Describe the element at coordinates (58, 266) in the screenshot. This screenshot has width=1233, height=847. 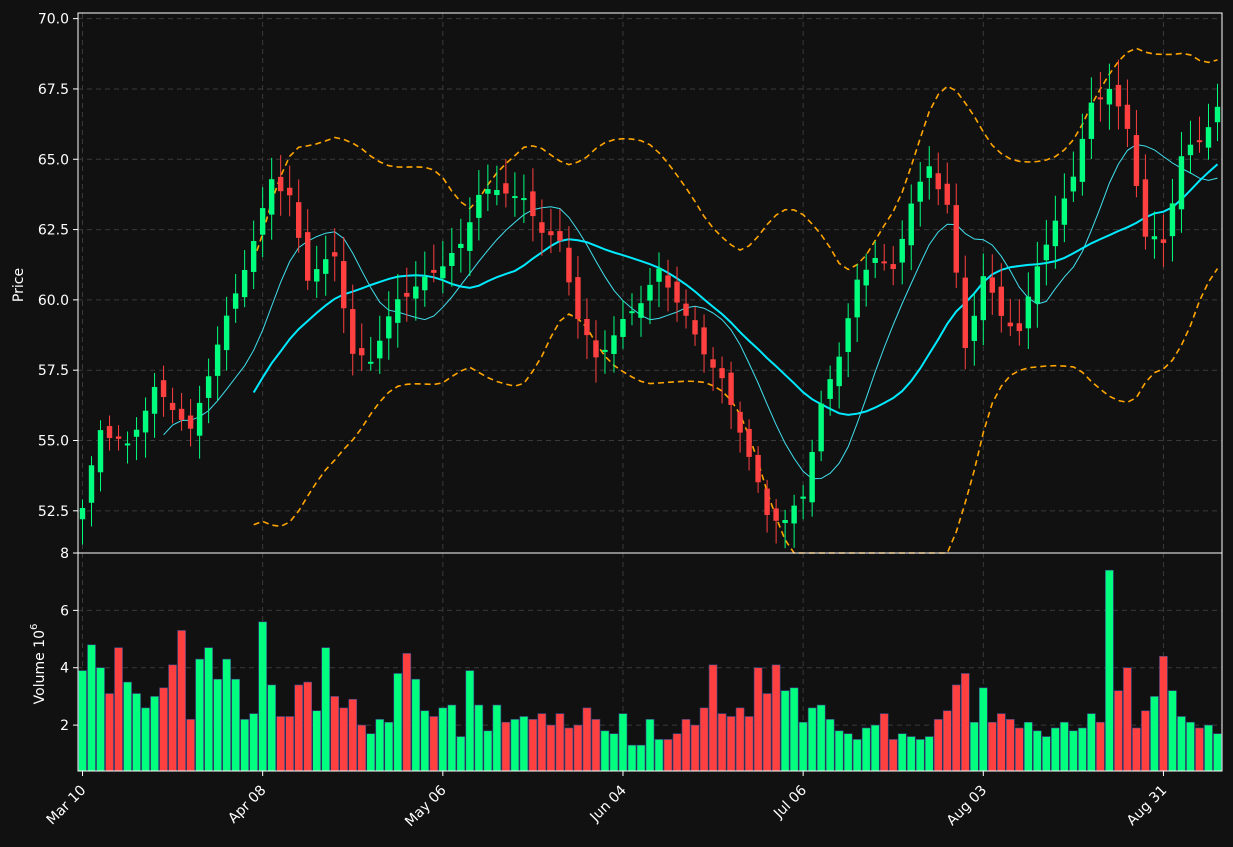
I see `price-y-ticks: 52.5 55.0 57.5 60.0 62.5 65.0 67.5 70.0` at that location.